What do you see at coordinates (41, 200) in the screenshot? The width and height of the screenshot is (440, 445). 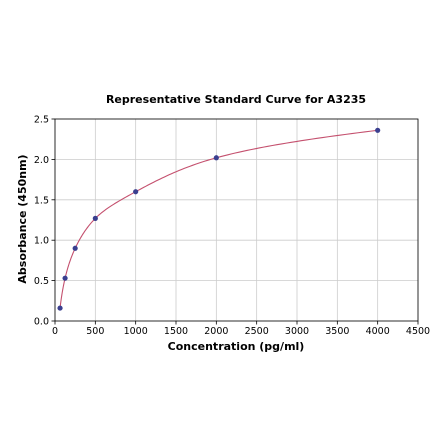 I see `y-tick-label: 1.5` at bounding box center [41, 200].